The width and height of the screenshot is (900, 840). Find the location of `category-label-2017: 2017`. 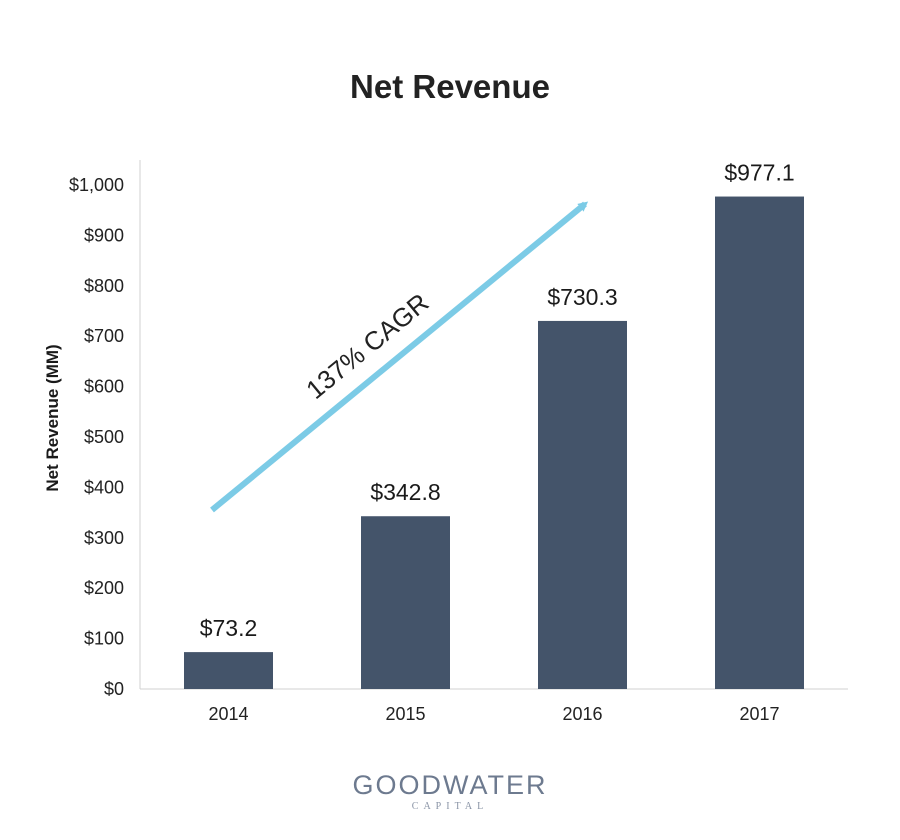

category-label-2017: 2017 is located at coordinates (759, 714).